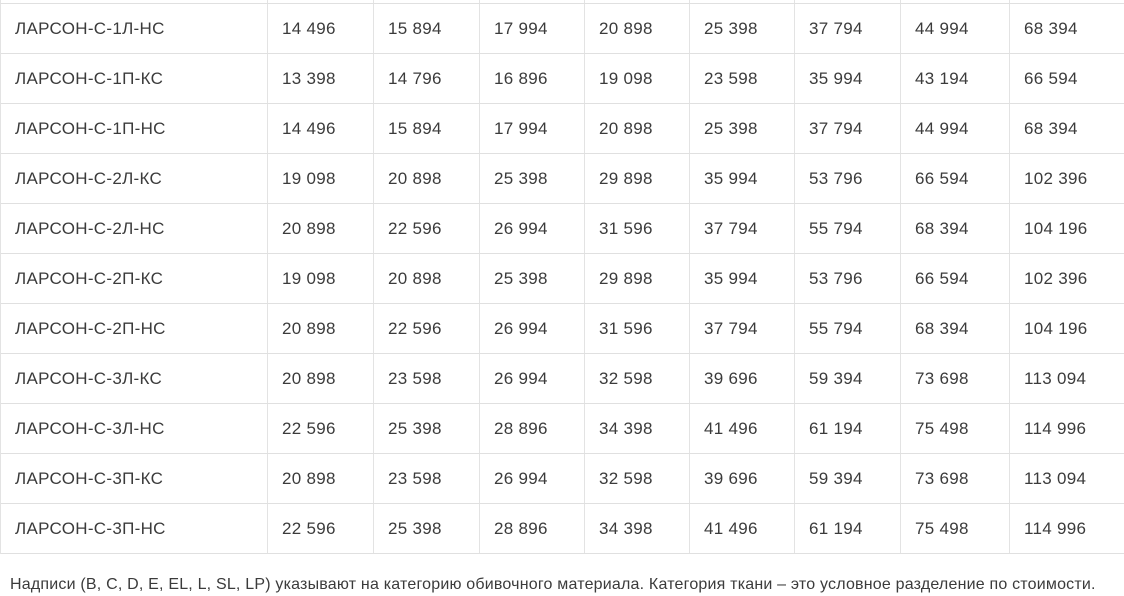 The image size is (1124, 596). What do you see at coordinates (134, 128) in the screenshot?
I see `model-name-cell: ЛАРСОН-С-1П-НС` at bounding box center [134, 128].